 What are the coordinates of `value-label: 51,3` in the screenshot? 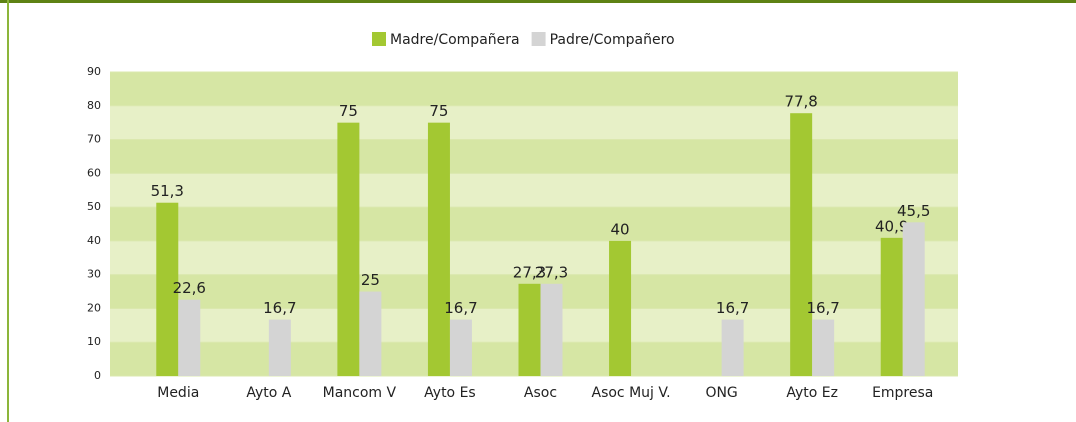 It's located at (167, 191).